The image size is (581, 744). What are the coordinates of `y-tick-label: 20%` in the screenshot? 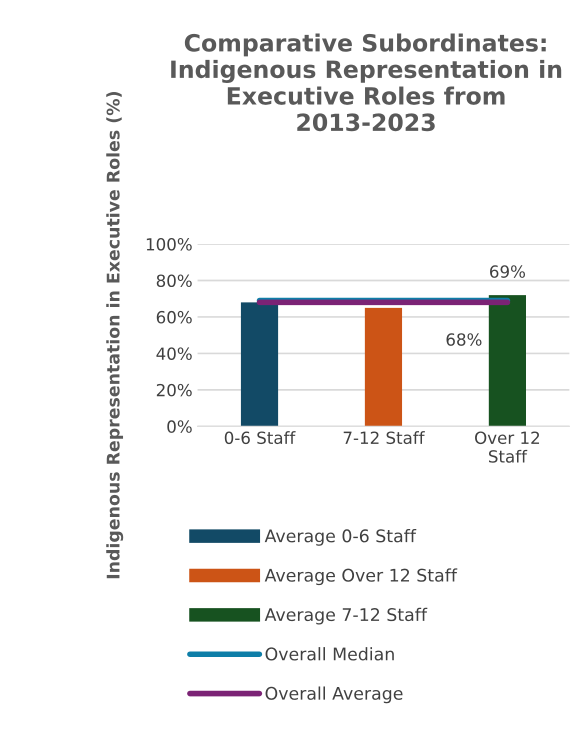 It's located at (174, 390).